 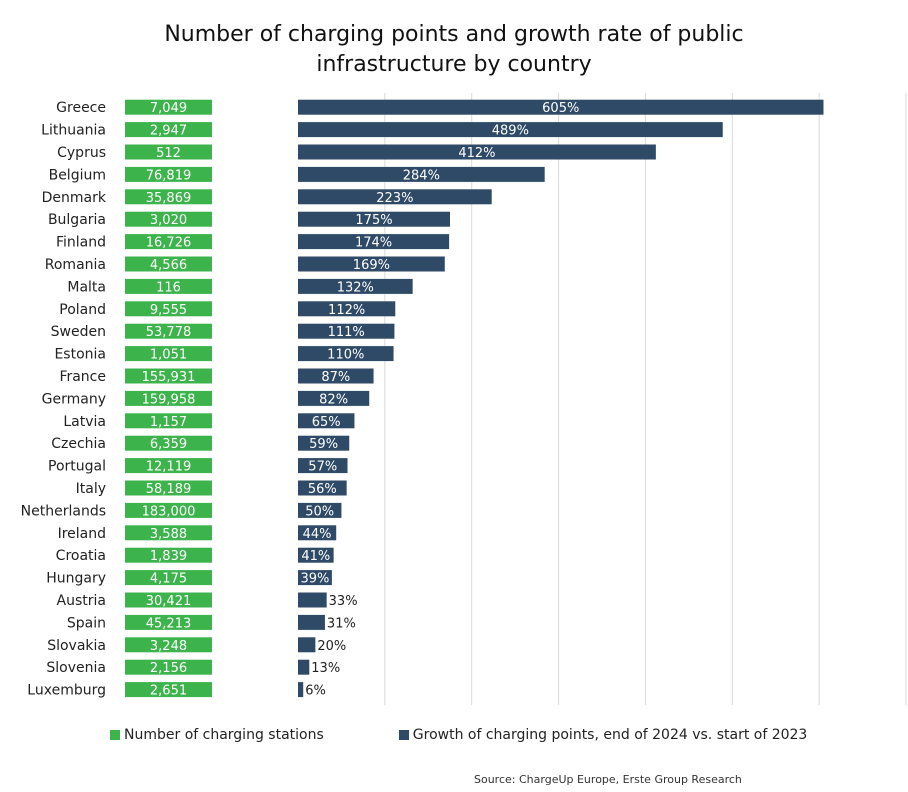 I want to click on stations-value-label: 12,119, so click(x=169, y=467).